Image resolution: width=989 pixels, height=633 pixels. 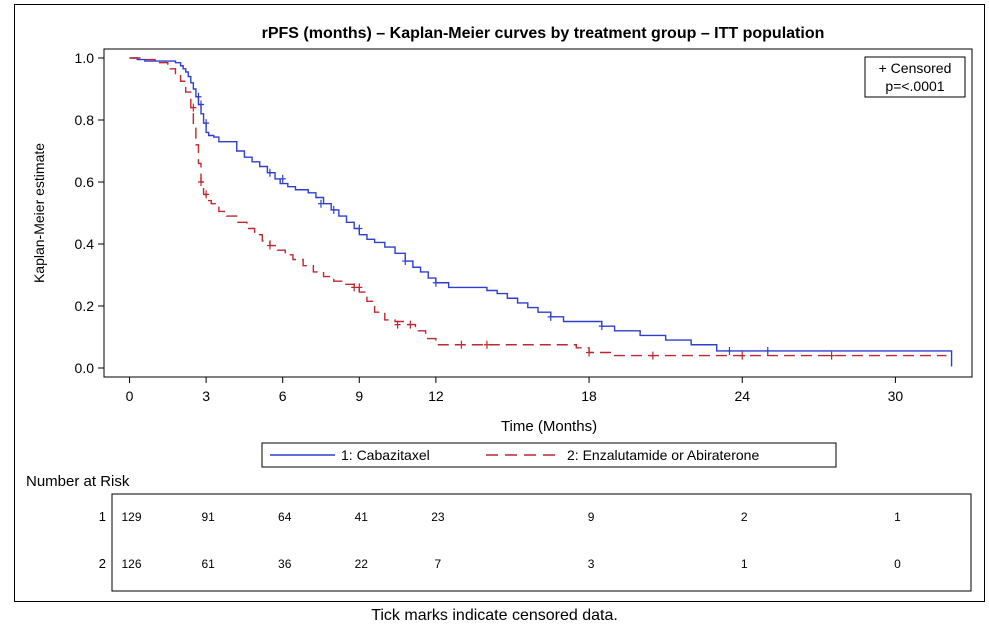 What do you see at coordinates (897, 564) in the screenshot?
I see `risk-value-row-2-t30: 0` at bounding box center [897, 564].